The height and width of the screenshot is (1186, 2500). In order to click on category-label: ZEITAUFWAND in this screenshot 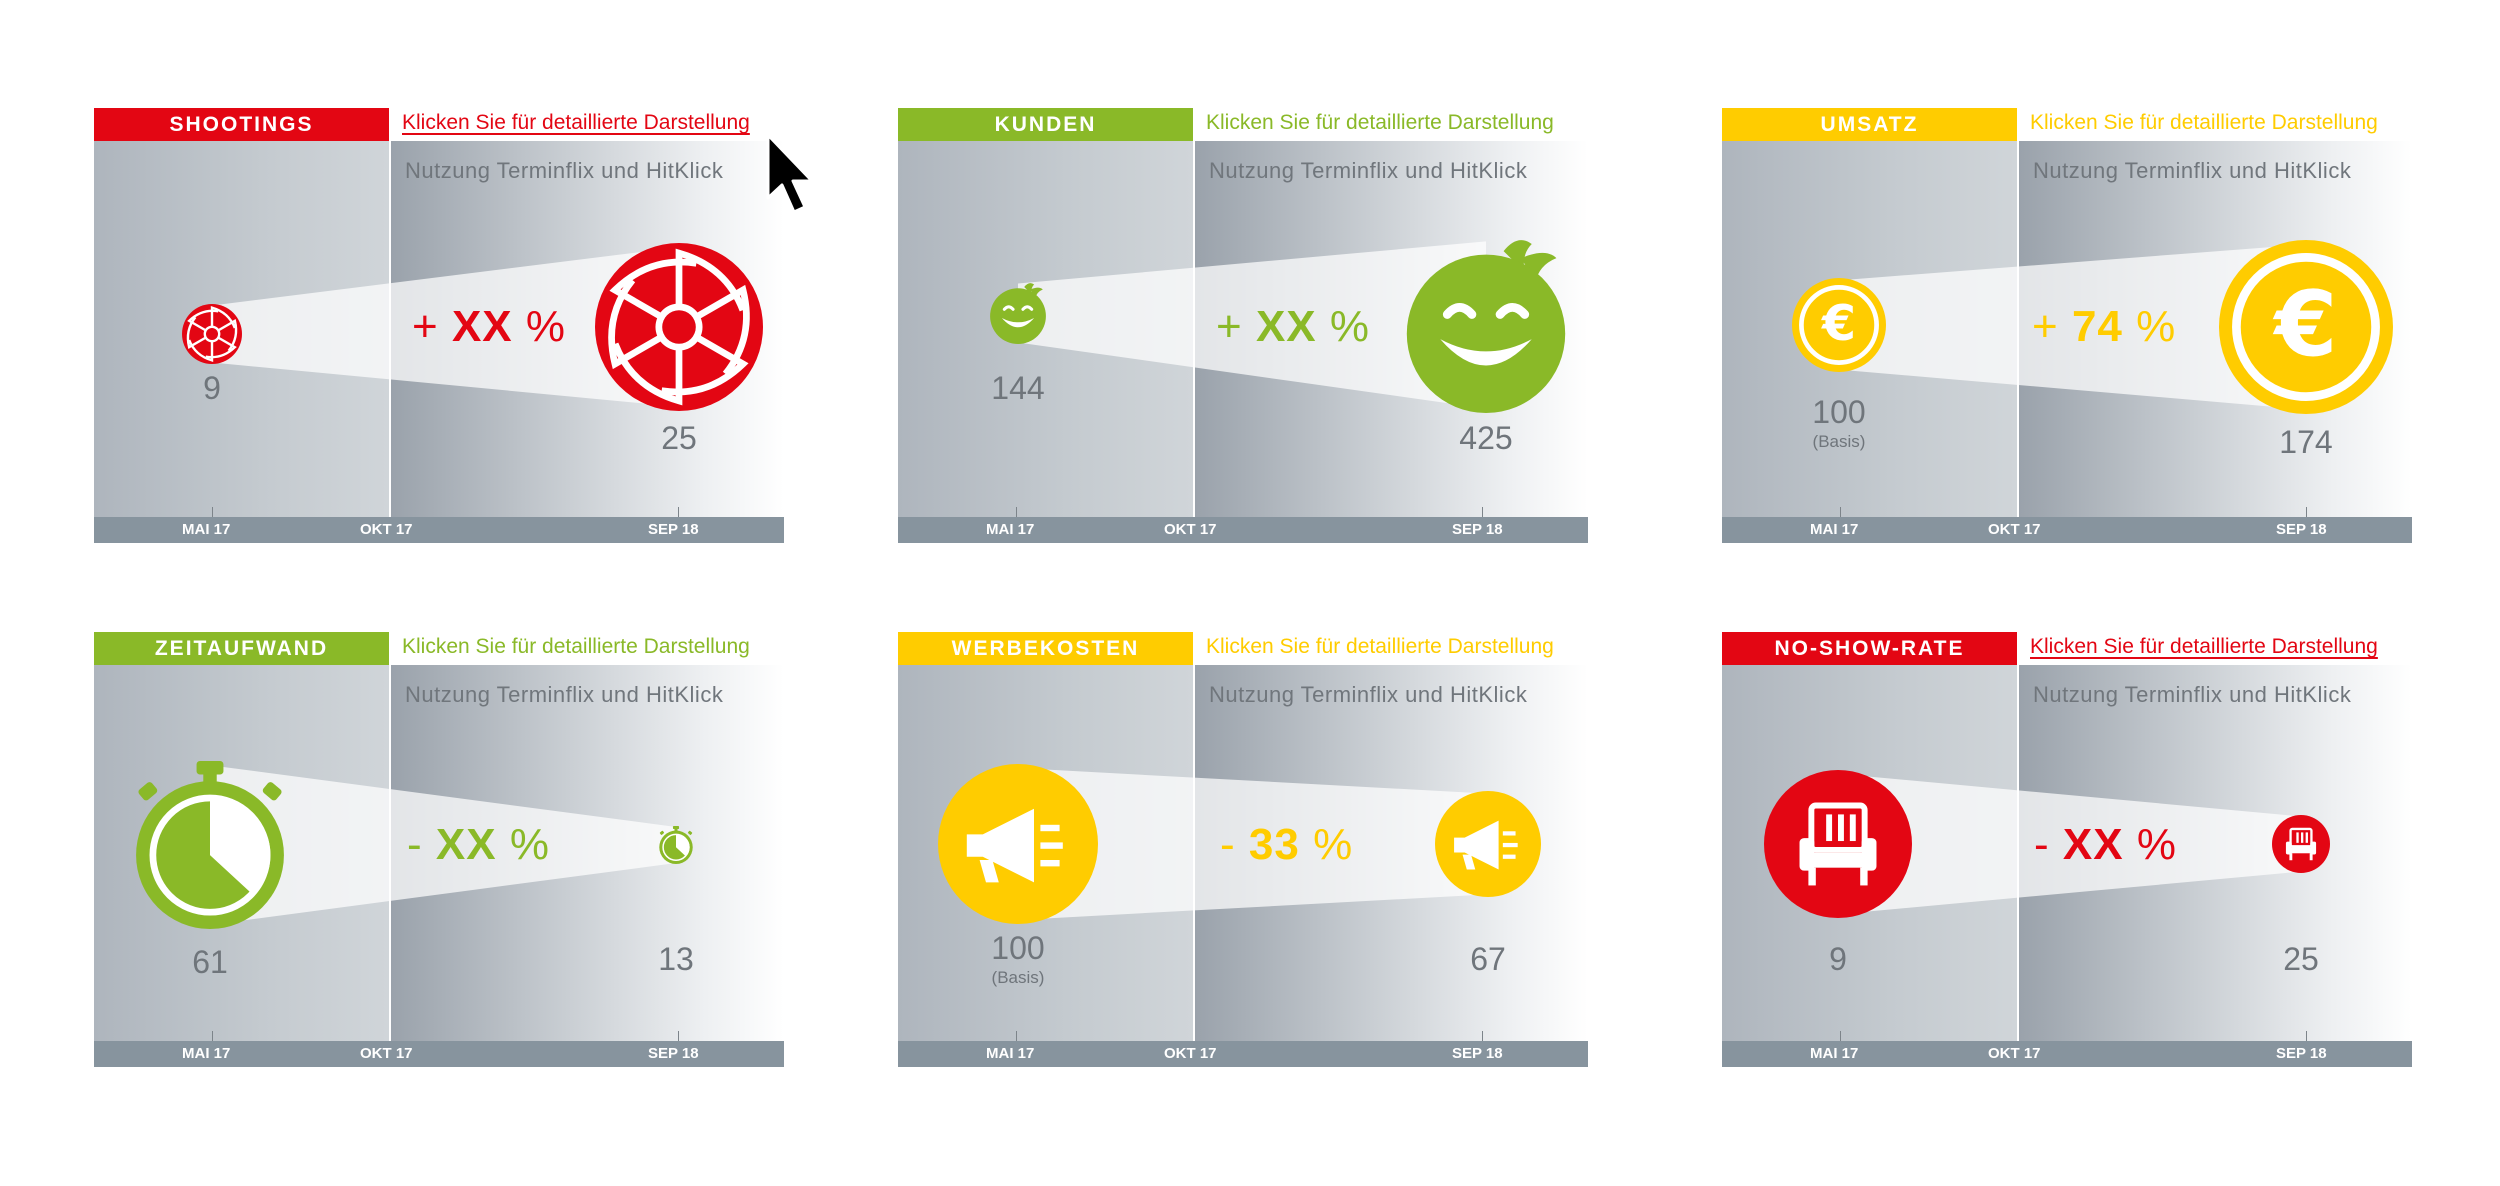, I will do `click(241, 648)`.